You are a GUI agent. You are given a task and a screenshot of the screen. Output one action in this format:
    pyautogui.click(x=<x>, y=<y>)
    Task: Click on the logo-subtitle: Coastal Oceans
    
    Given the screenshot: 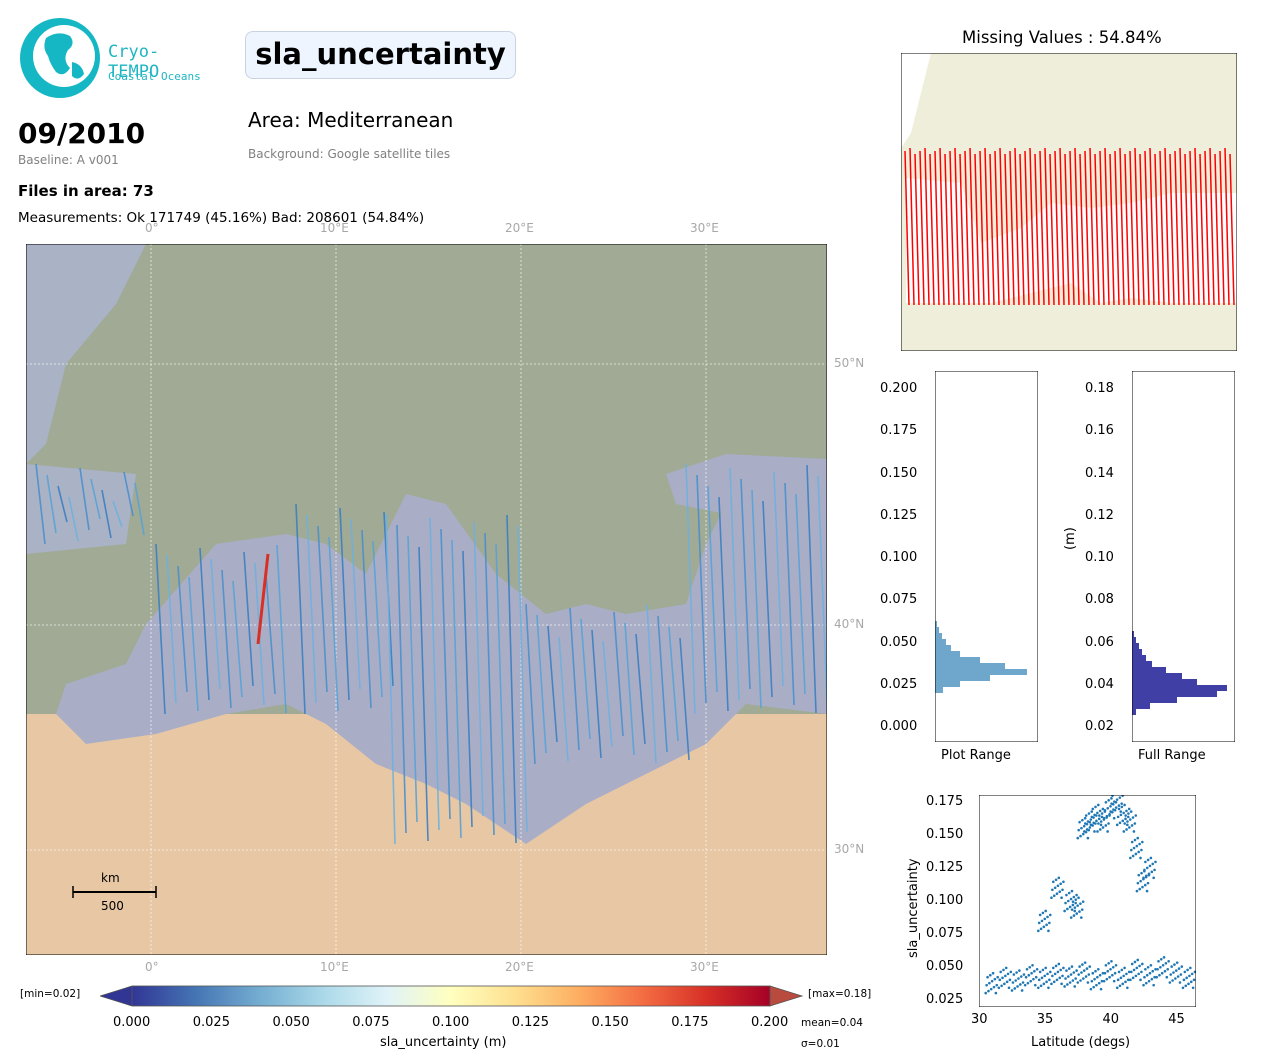 What is the action you would take?
    pyautogui.click(x=154, y=76)
    